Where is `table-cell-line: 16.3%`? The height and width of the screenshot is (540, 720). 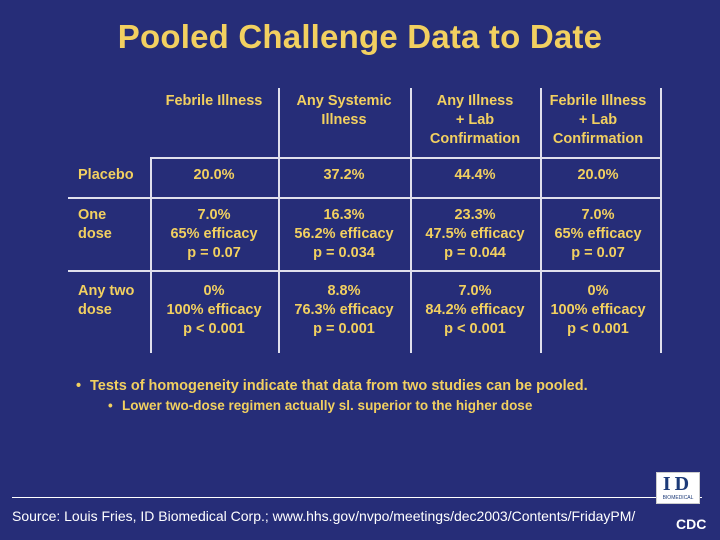
table-cell-line: 16.3% is located at coordinates (344, 215).